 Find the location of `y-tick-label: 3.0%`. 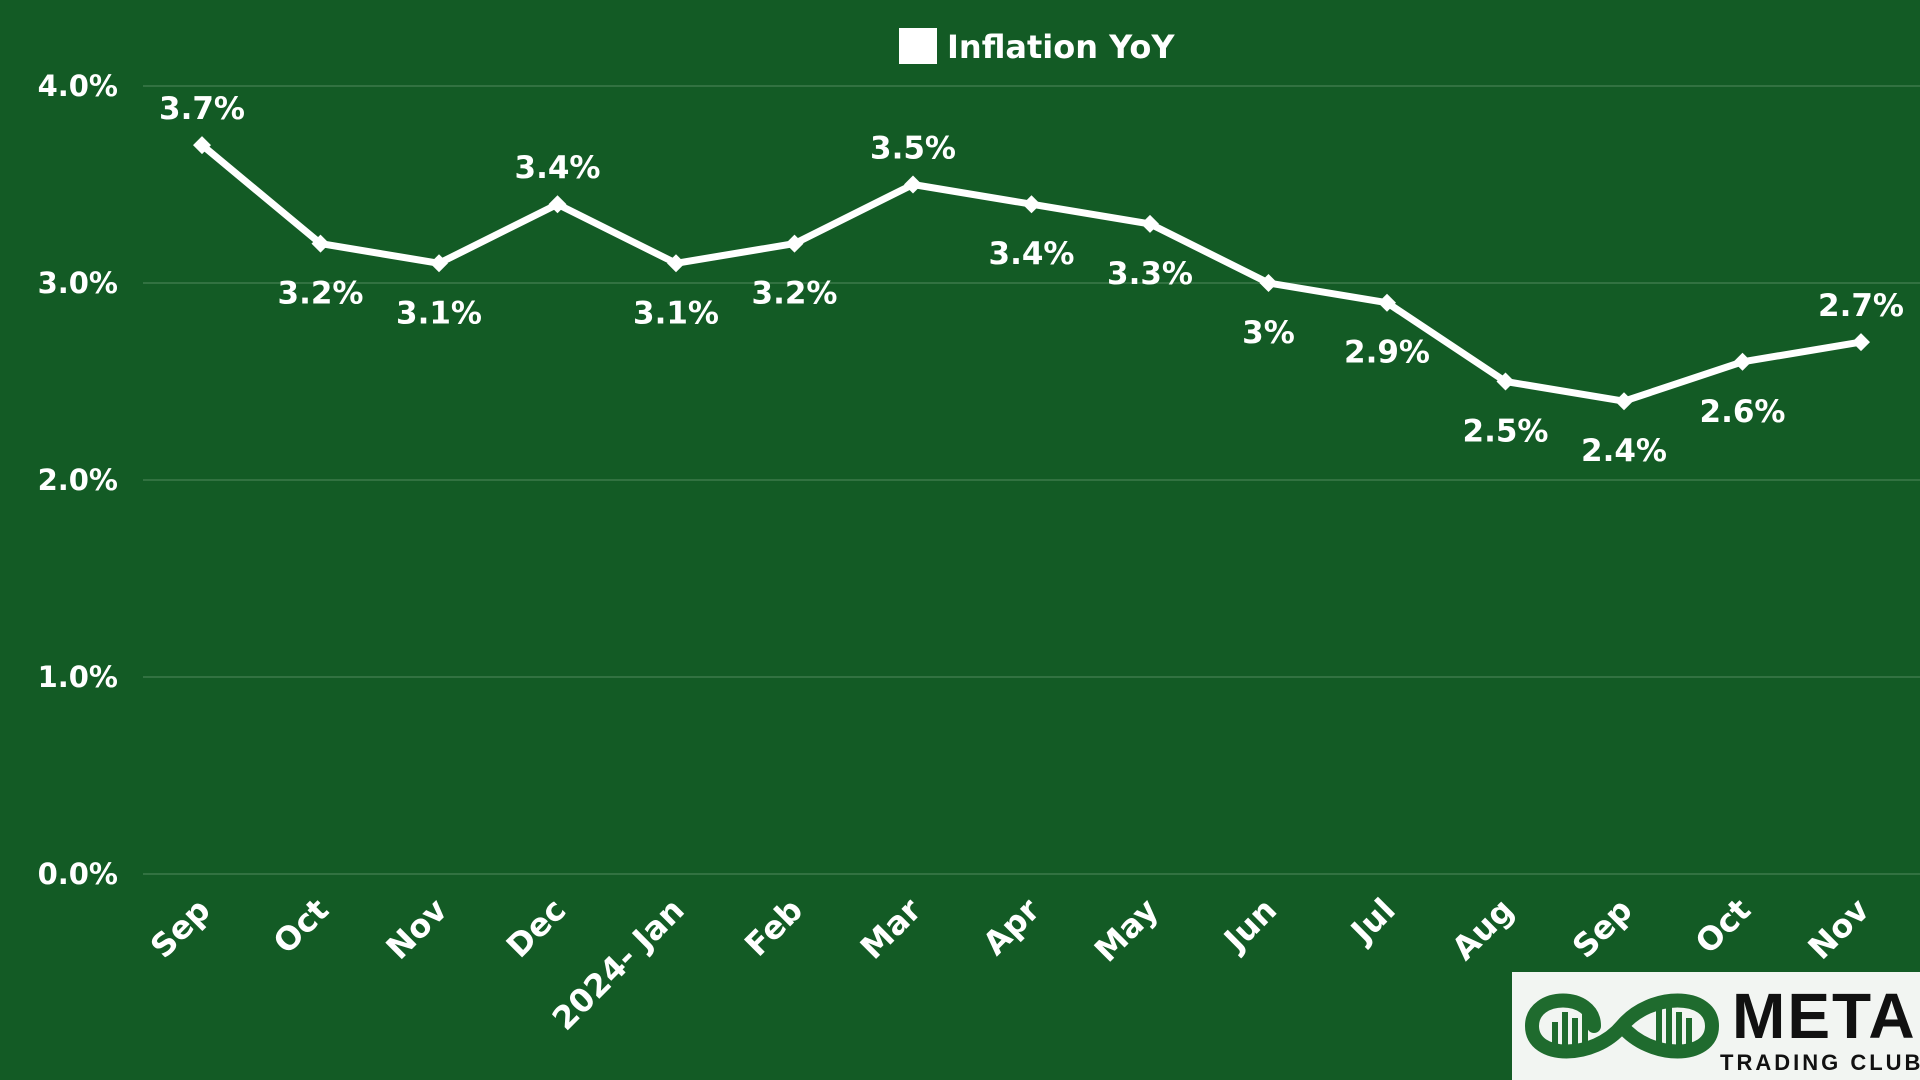

y-tick-label: 3.0% is located at coordinates (78, 283).